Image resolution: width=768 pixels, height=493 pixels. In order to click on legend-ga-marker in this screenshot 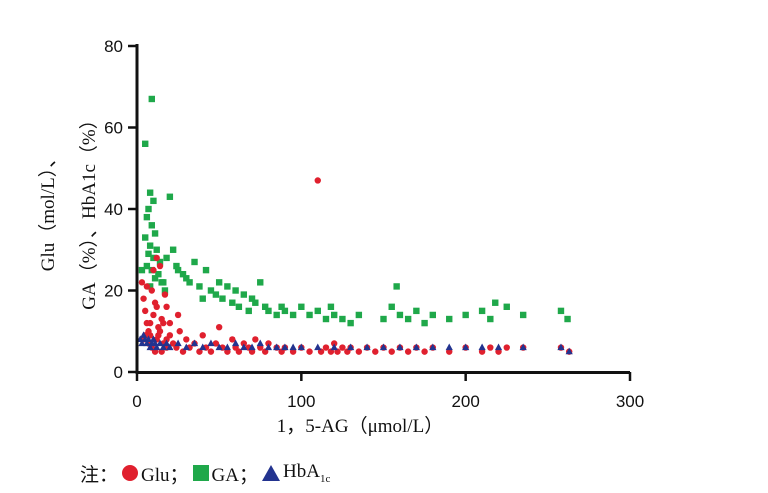, I will do `click(200, 473)`.